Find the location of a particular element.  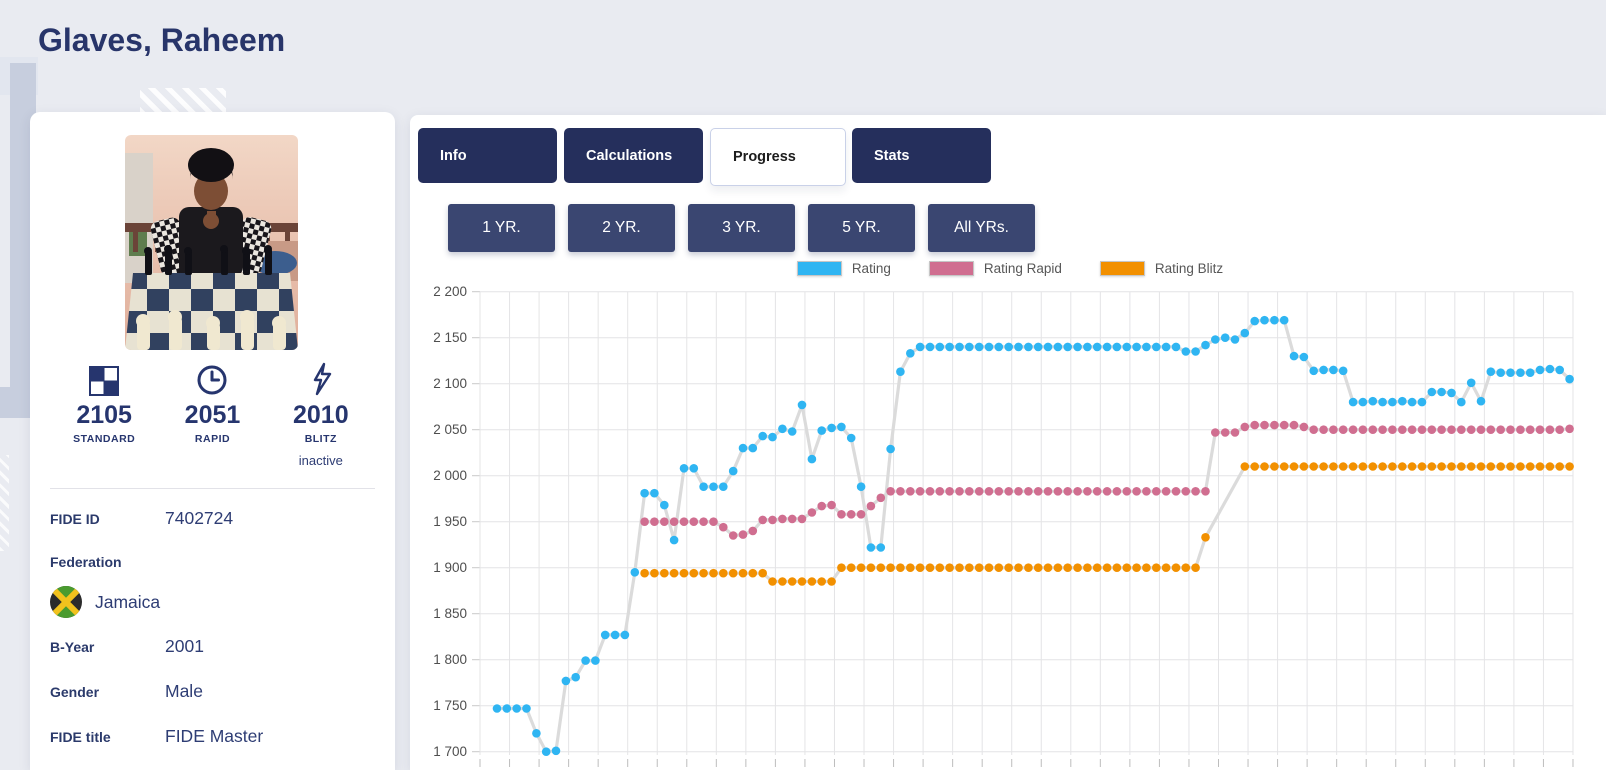

legend-item: Rating Blitz is located at coordinates (1161, 268).